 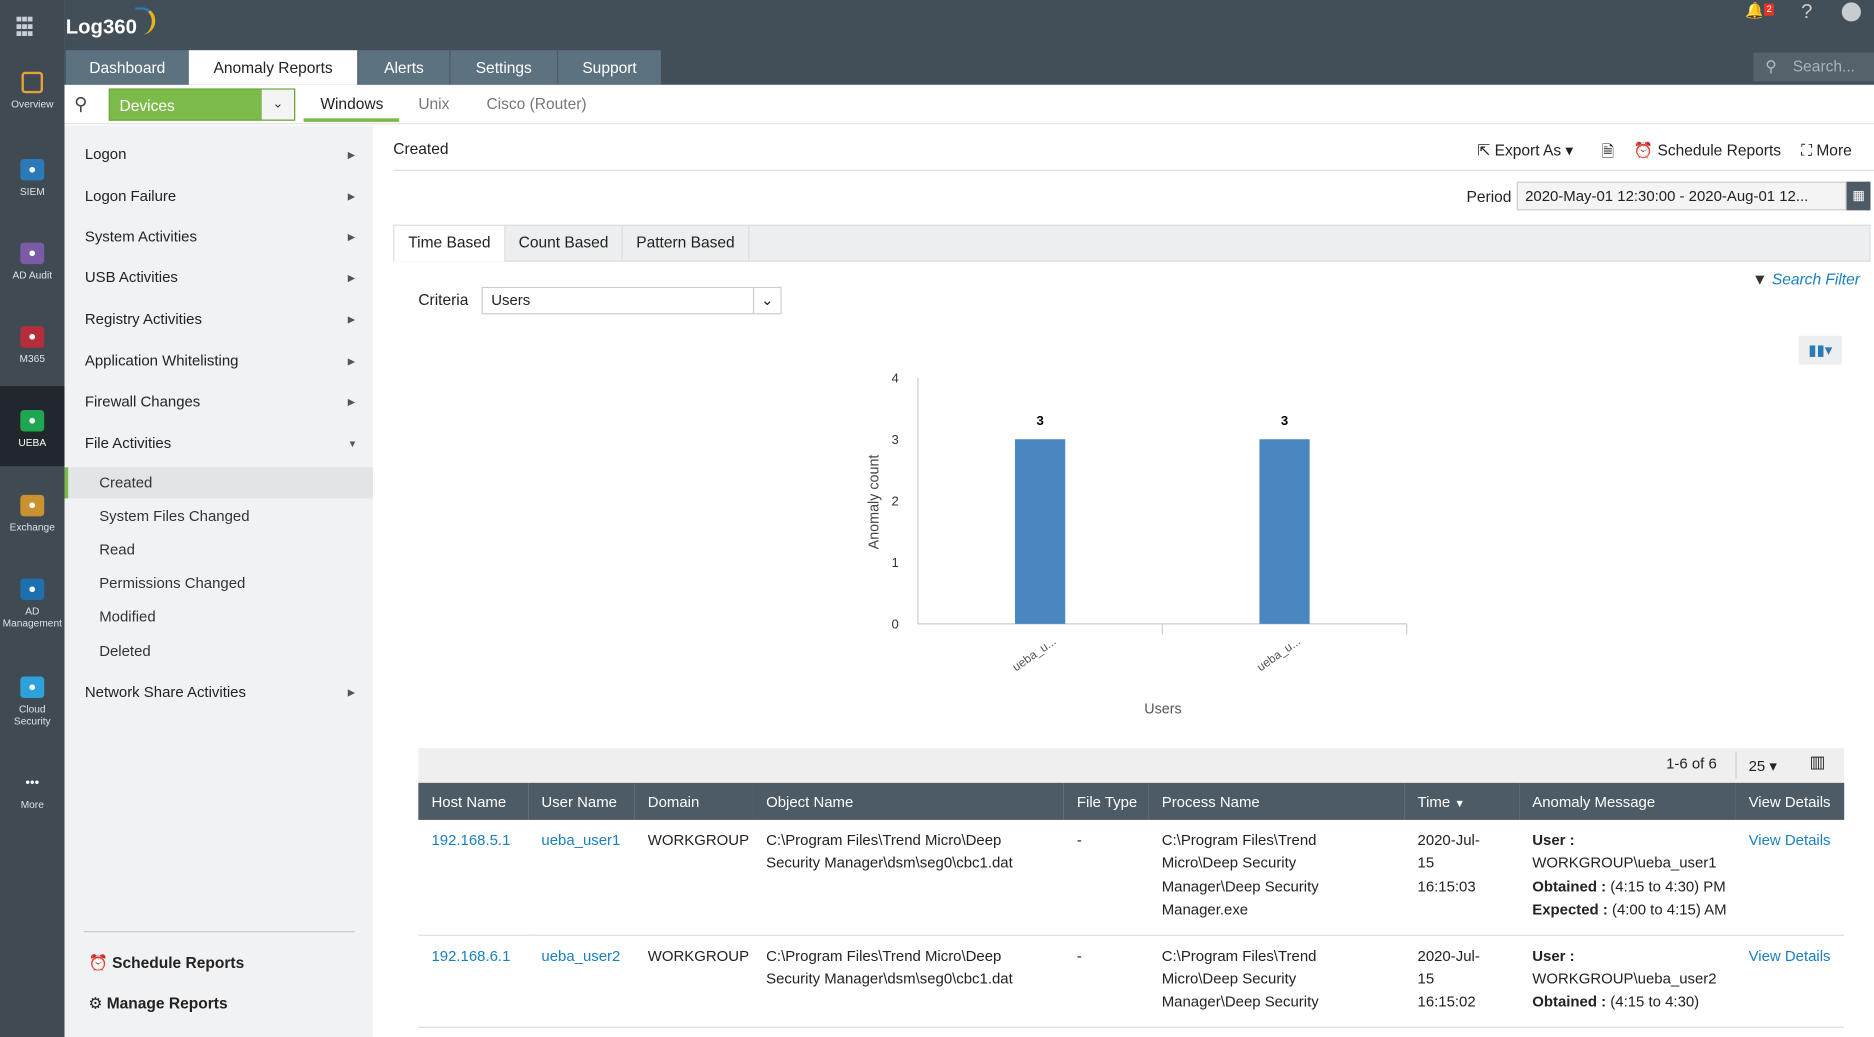 What do you see at coordinates (24, 27) in the screenshot?
I see `app-grid-icon: ▪▪▪ ▪▪▪ ▪▪▪` at bounding box center [24, 27].